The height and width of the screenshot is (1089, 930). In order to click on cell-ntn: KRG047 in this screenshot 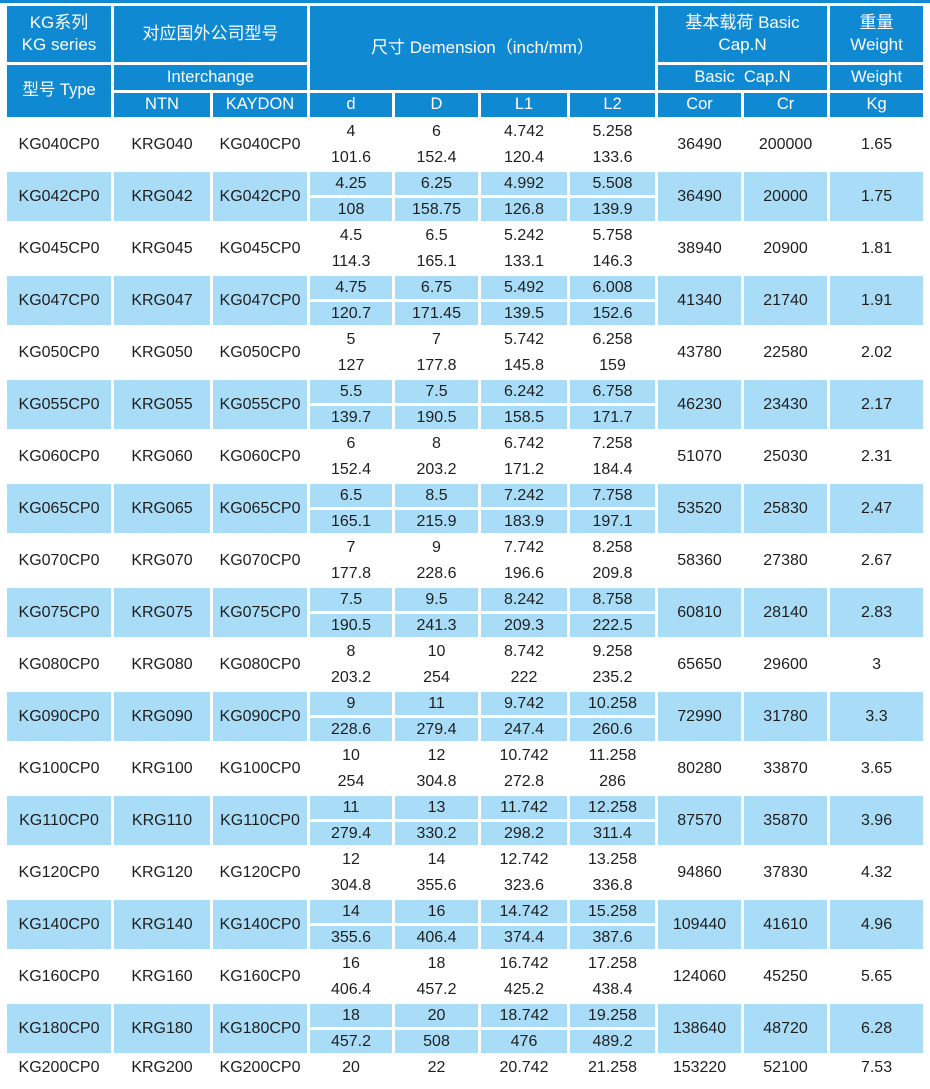, I will do `click(162, 300)`.